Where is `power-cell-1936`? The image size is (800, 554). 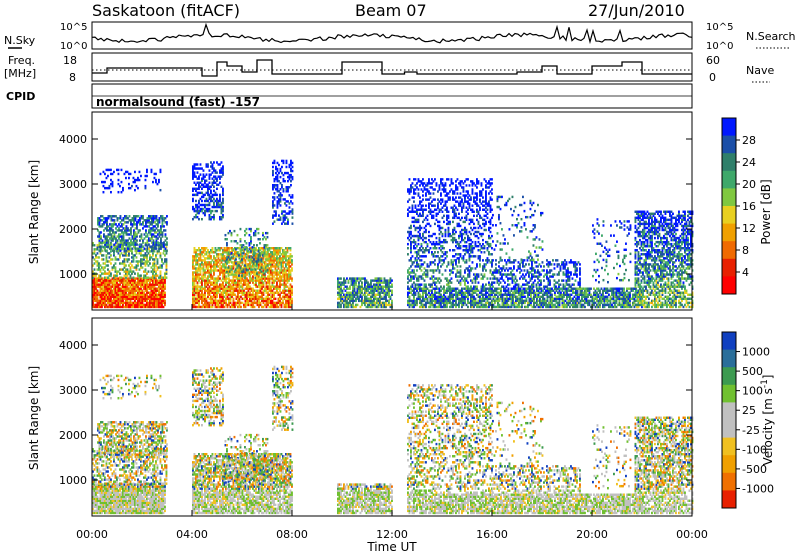 power-cell-1936 is located at coordinates (211, 274).